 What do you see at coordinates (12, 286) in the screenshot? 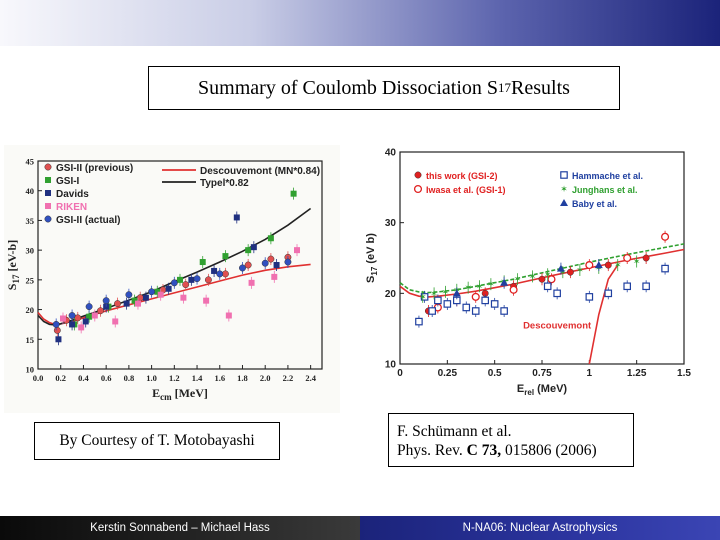
I see `y-axis-label-main: S` at bounding box center [12, 286].